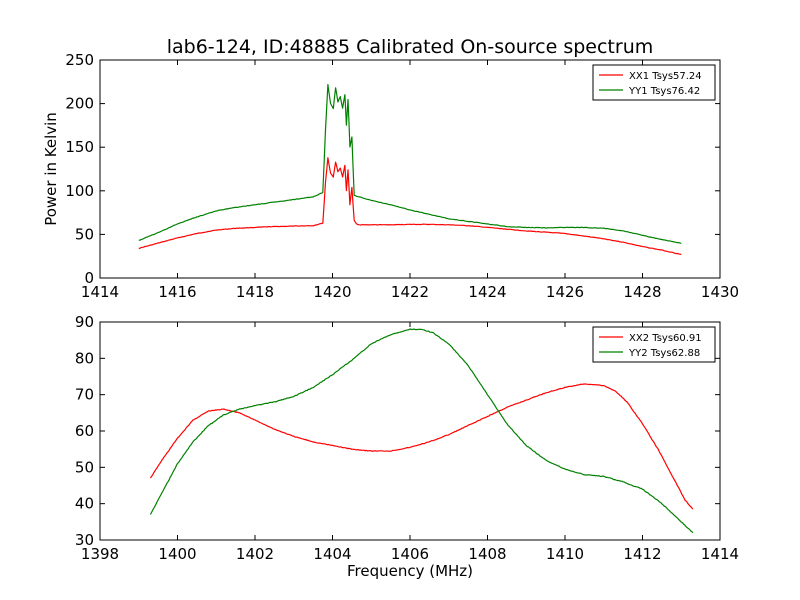 The height and width of the screenshot is (600, 800). I want to click on x-tick-label: 1420, so click(332, 292).